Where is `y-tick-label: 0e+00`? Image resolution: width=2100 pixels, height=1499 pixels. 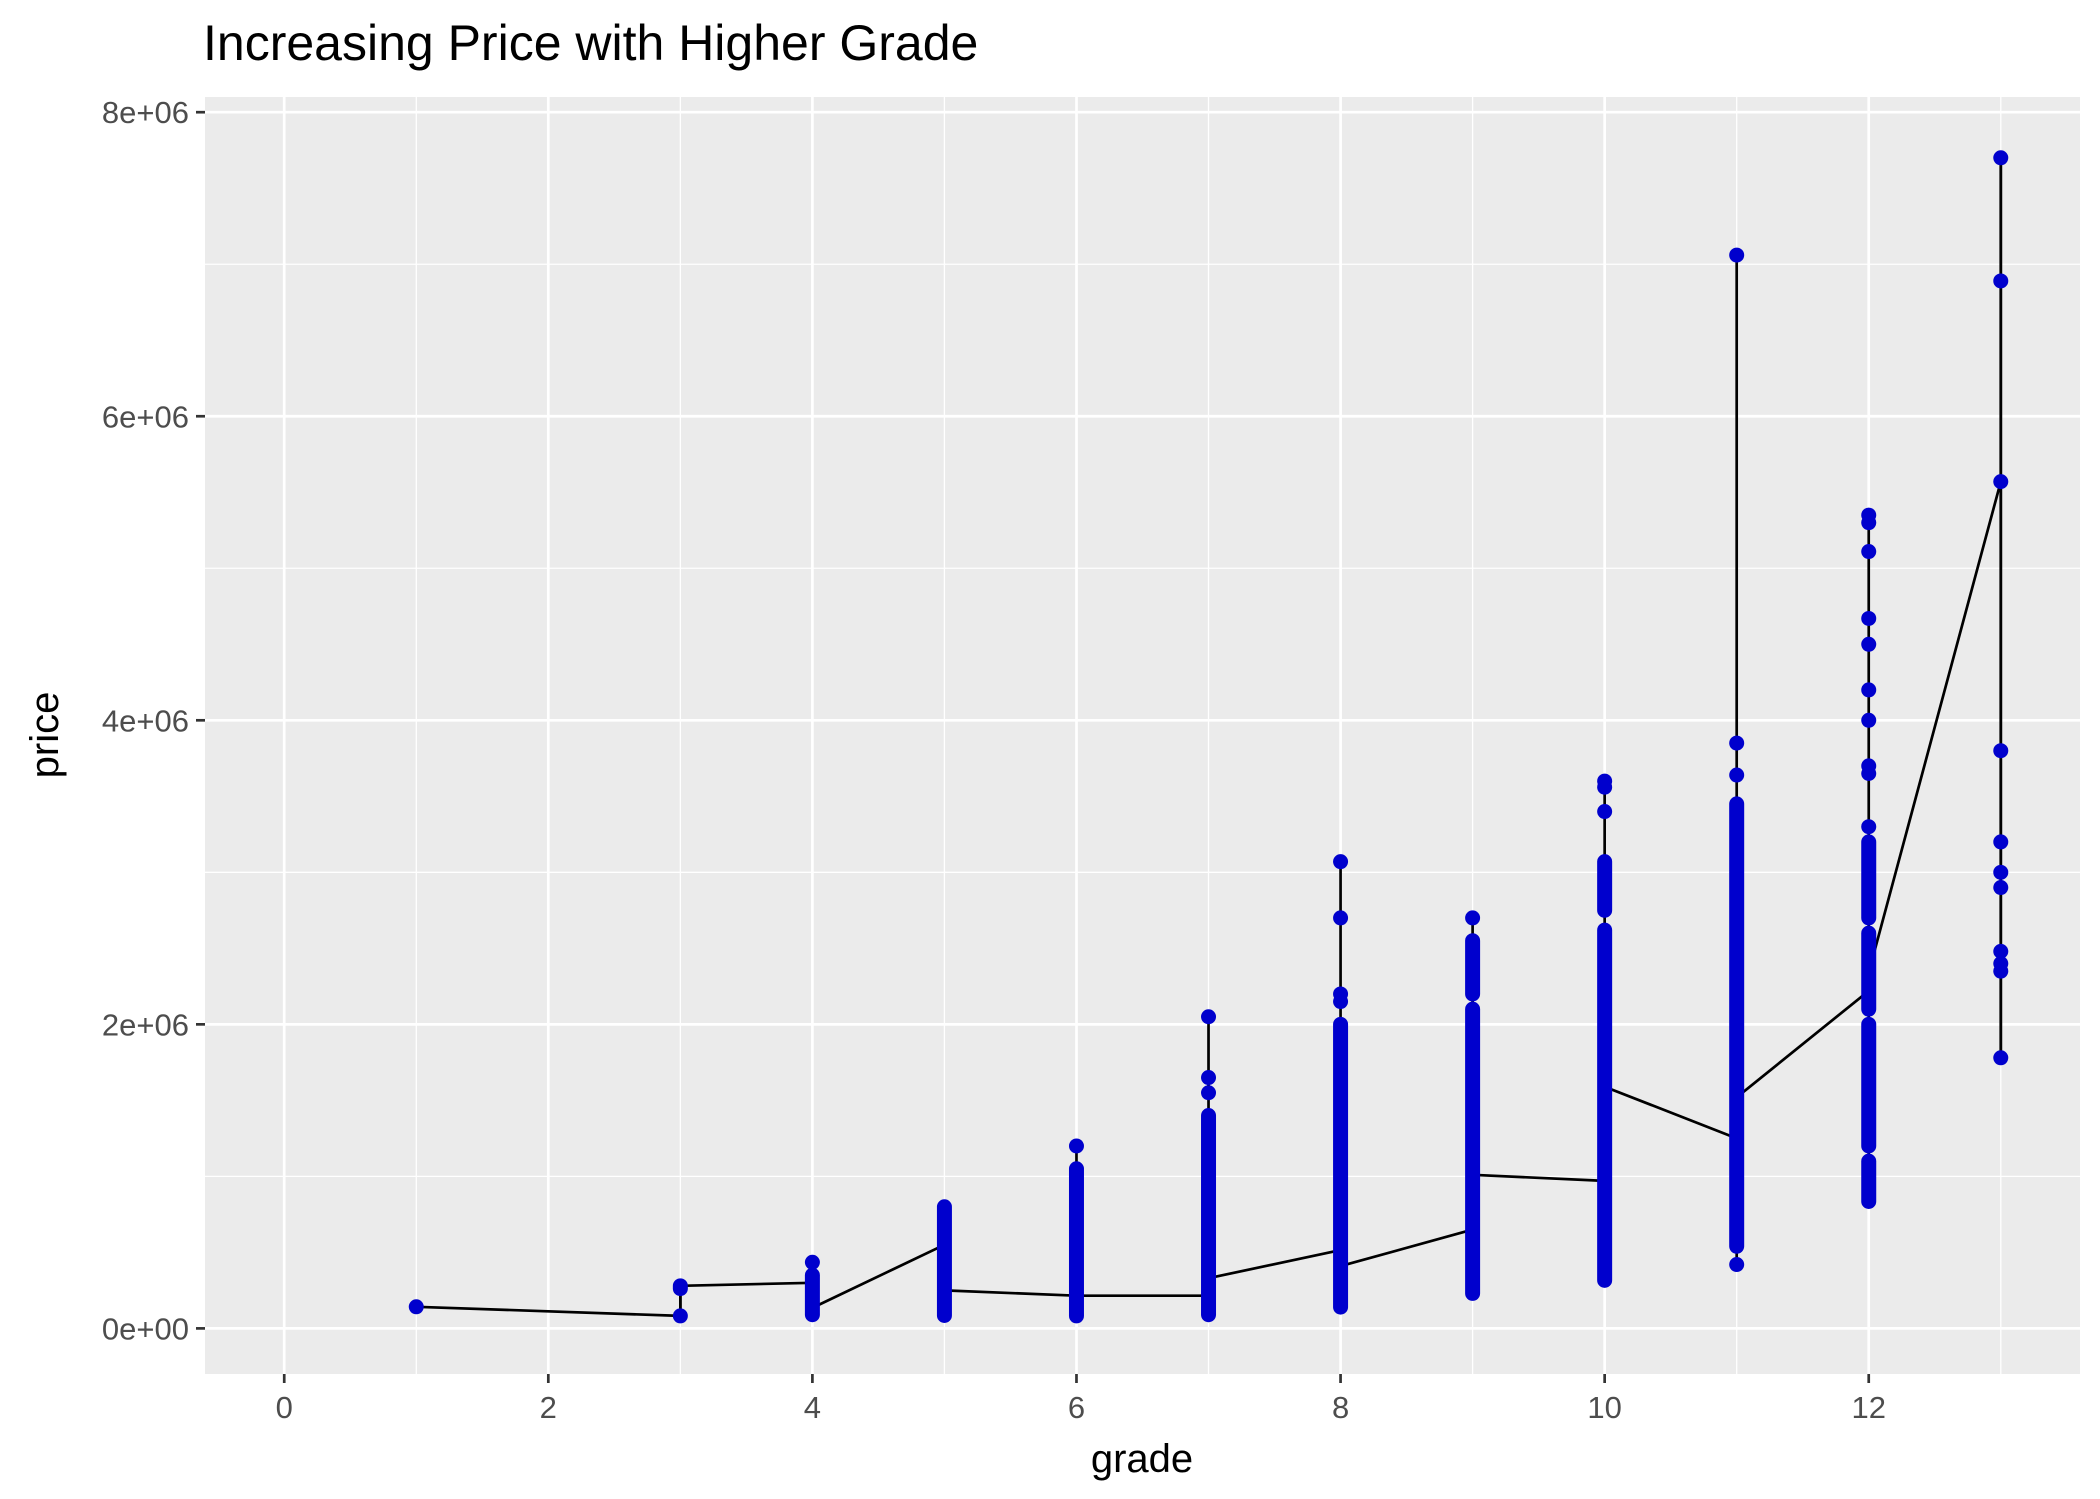 y-tick-label: 0e+00 is located at coordinates (145, 1328).